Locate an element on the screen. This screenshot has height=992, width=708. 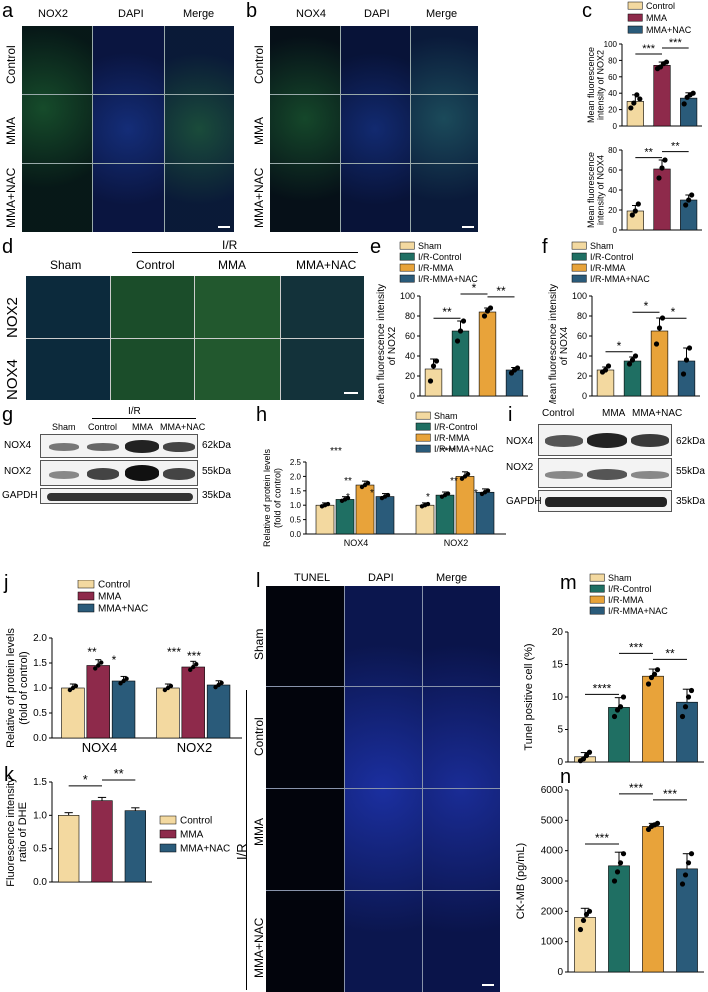
col-label: MMA is located at coordinates (232, 265).